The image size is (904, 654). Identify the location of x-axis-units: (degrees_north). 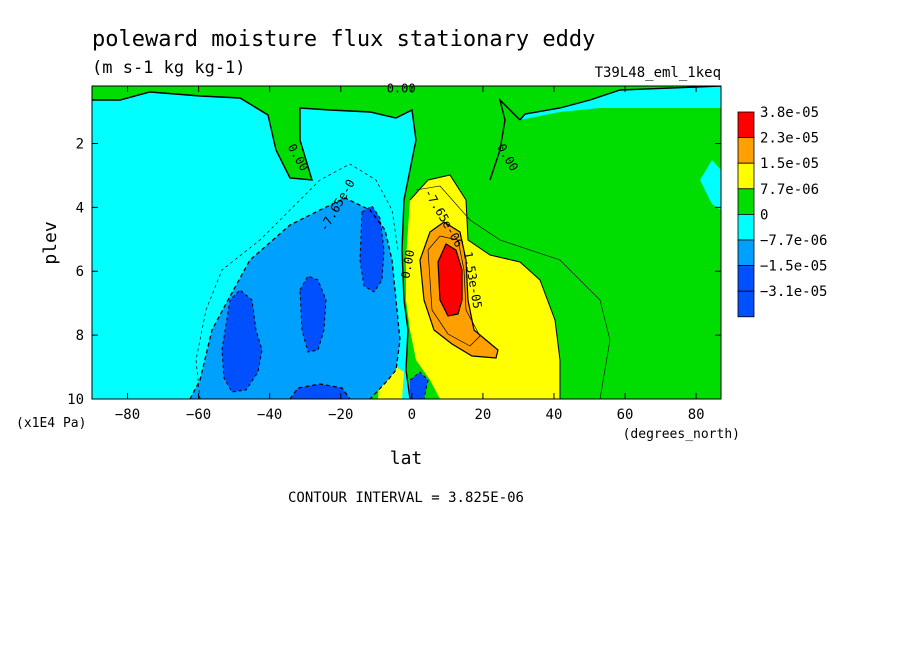
(681, 434).